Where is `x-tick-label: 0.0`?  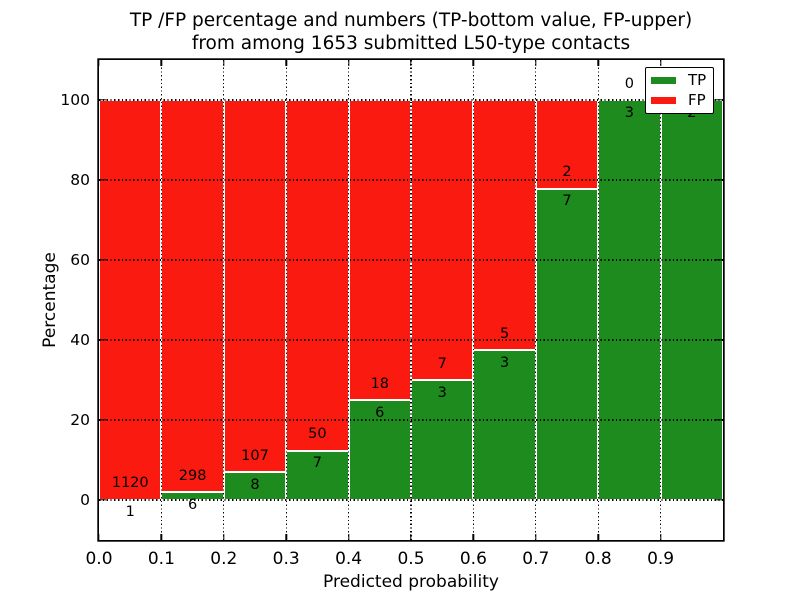
x-tick-label: 0.0 is located at coordinates (99, 559).